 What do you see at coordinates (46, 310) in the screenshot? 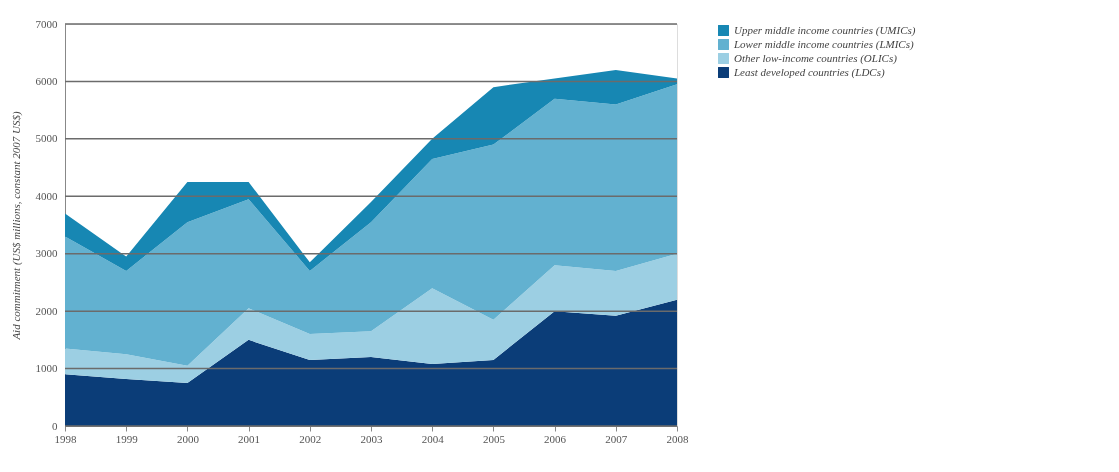
I see `y-tick-label: 2000` at bounding box center [46, 310].